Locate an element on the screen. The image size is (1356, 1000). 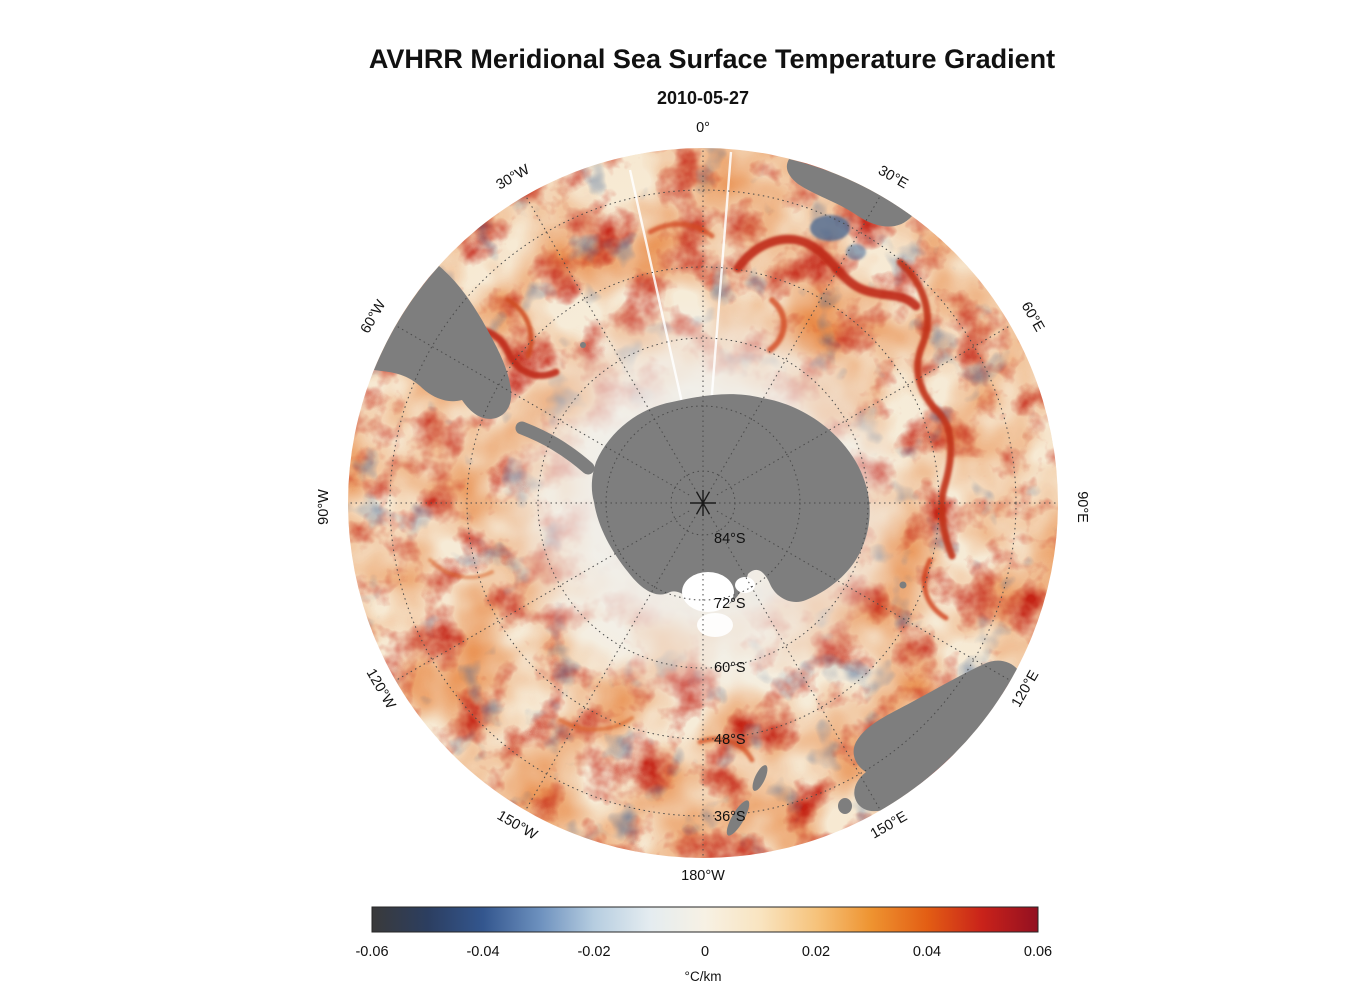
colorbar-tick-3: 0 is located at coordinates (705, 952).